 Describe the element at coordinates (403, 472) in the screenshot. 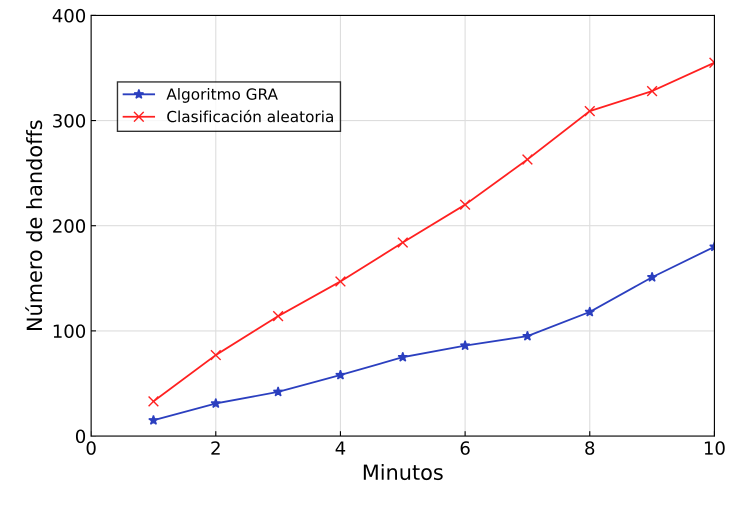

I see `x-axis-title: Minutos` at that location.